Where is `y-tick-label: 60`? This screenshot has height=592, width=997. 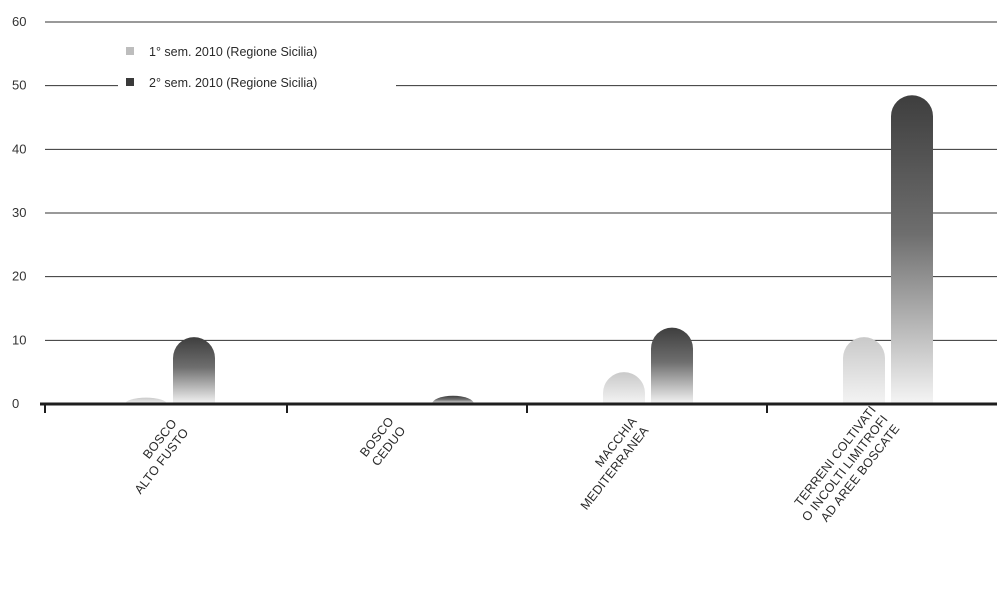
y-tick-label: 60 is located at coordinates (19, 21).